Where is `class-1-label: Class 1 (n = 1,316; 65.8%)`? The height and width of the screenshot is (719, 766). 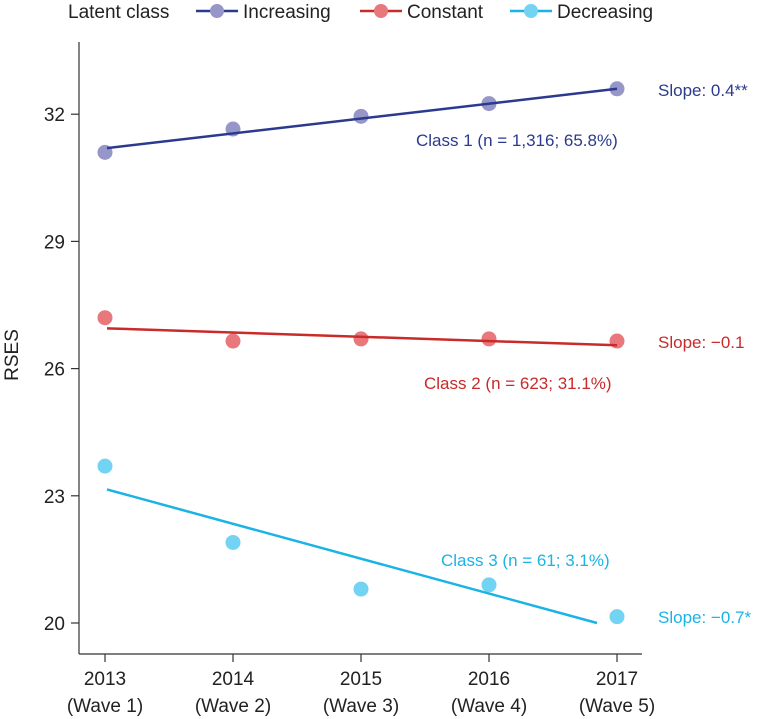
class-1-label: Class 1 (n = 1,316; 65.8%) is located at coordinates (517, 140).